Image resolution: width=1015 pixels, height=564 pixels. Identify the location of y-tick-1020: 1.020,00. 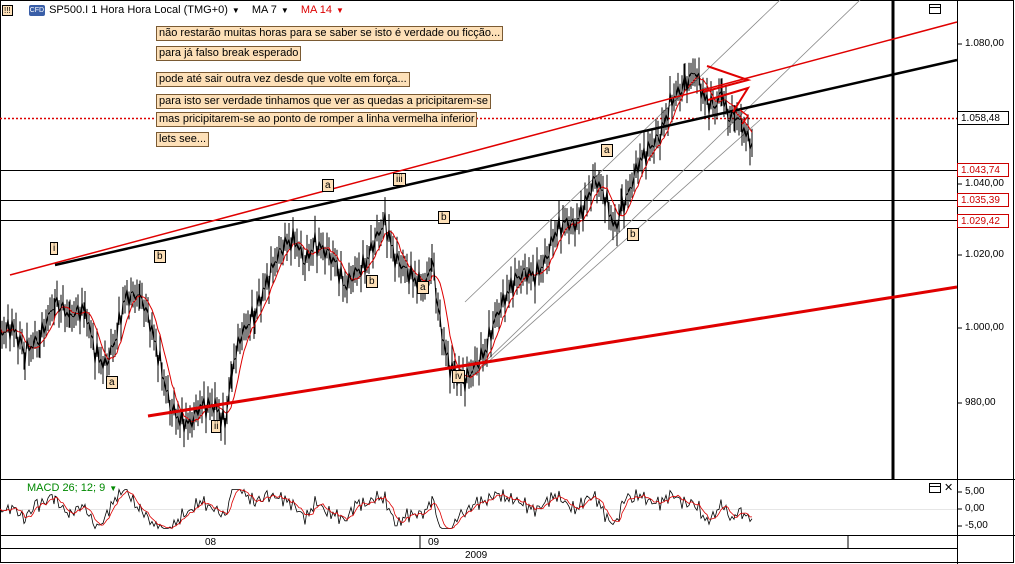
(984, 254).